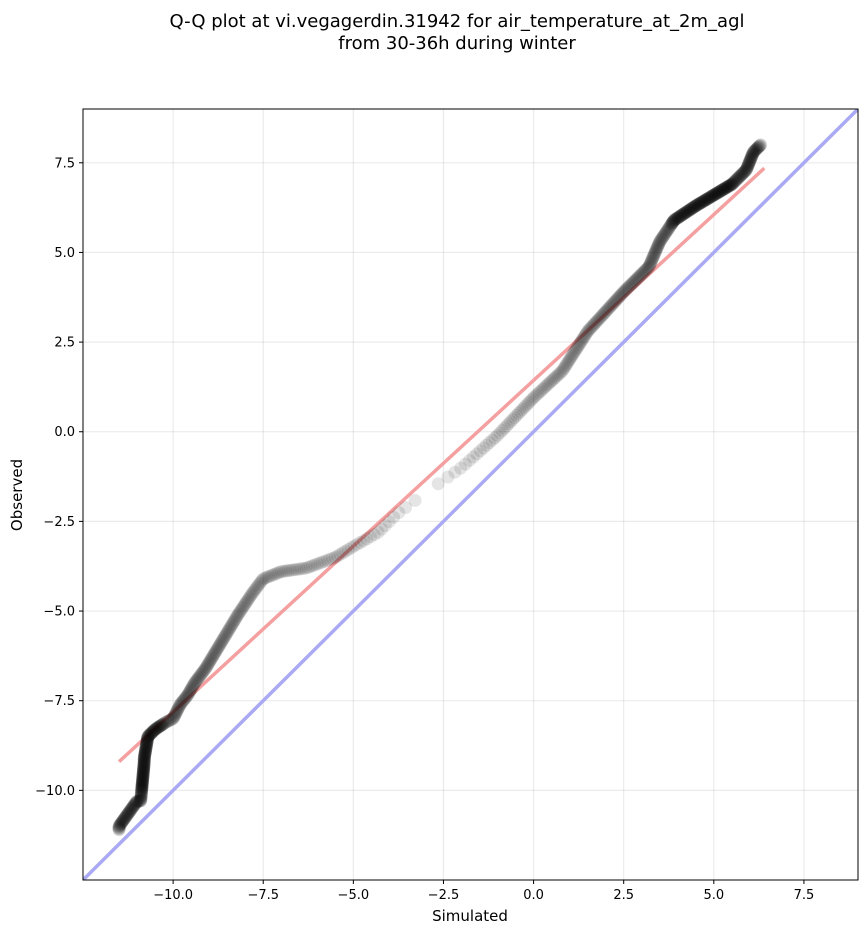  I want to click on x-tick-label: 2.5, so click(623, 895).